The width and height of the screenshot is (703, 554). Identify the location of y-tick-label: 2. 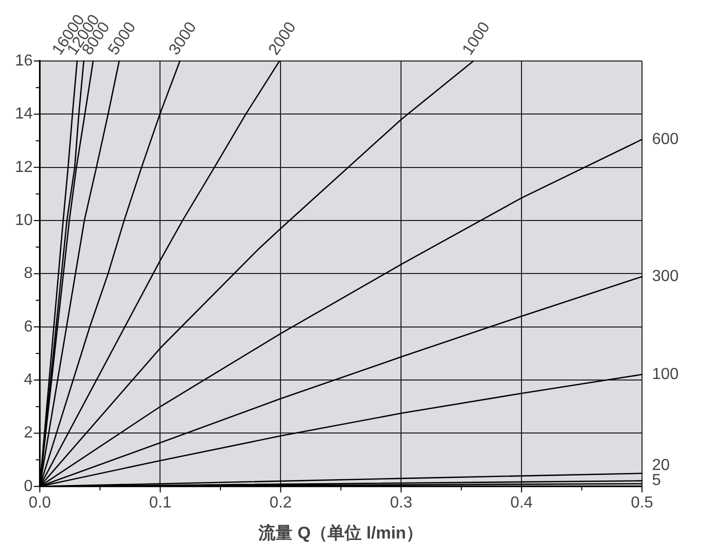
(28, 433).